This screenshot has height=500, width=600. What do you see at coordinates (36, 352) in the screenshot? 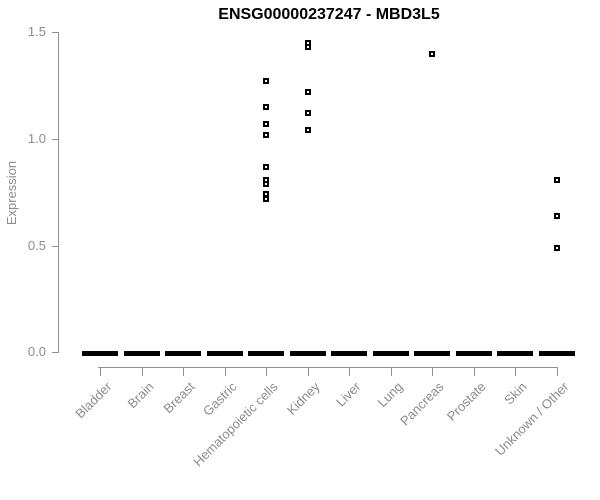
I see `y-tick-label: 0.0` at bounding box center [36, 352].